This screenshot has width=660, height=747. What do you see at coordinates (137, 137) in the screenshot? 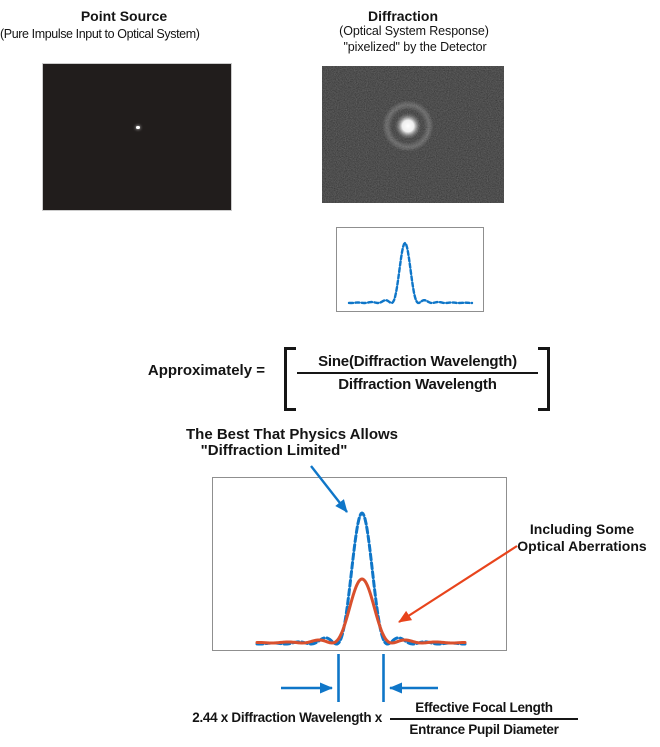
I see `point-source-image` at bounding box center [137, 137].